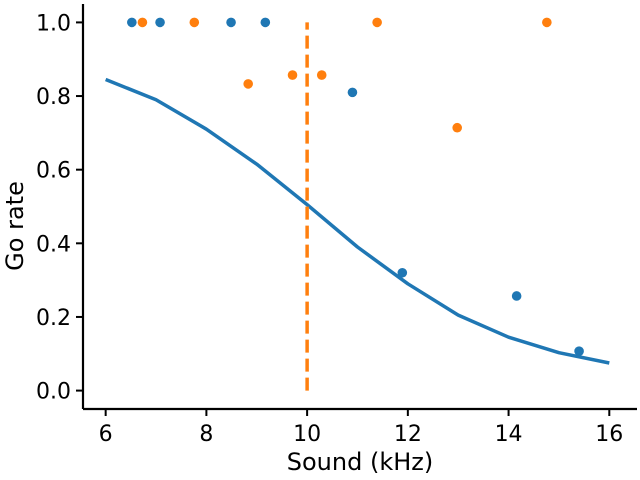  Describe the element at coordinates (509, 434) in the screenshot. I see `x-tick-label: 14` at that location.